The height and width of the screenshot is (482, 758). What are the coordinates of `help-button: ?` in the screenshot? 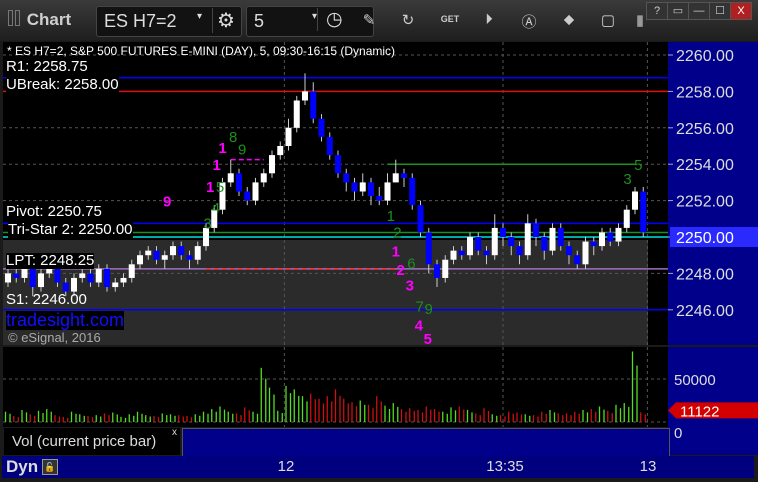 It's located at (657, 11).